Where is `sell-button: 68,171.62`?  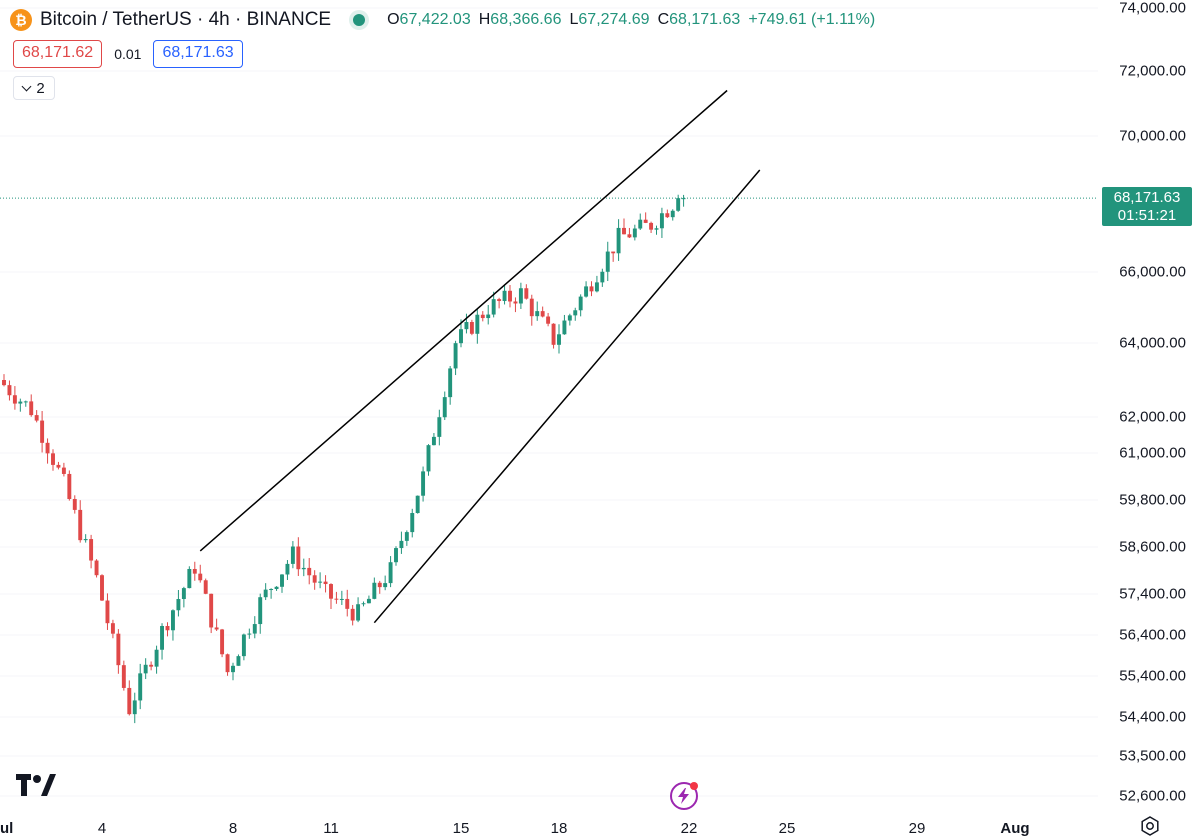 sell-button: 68,171.62 is located at coordinates (58, 54).